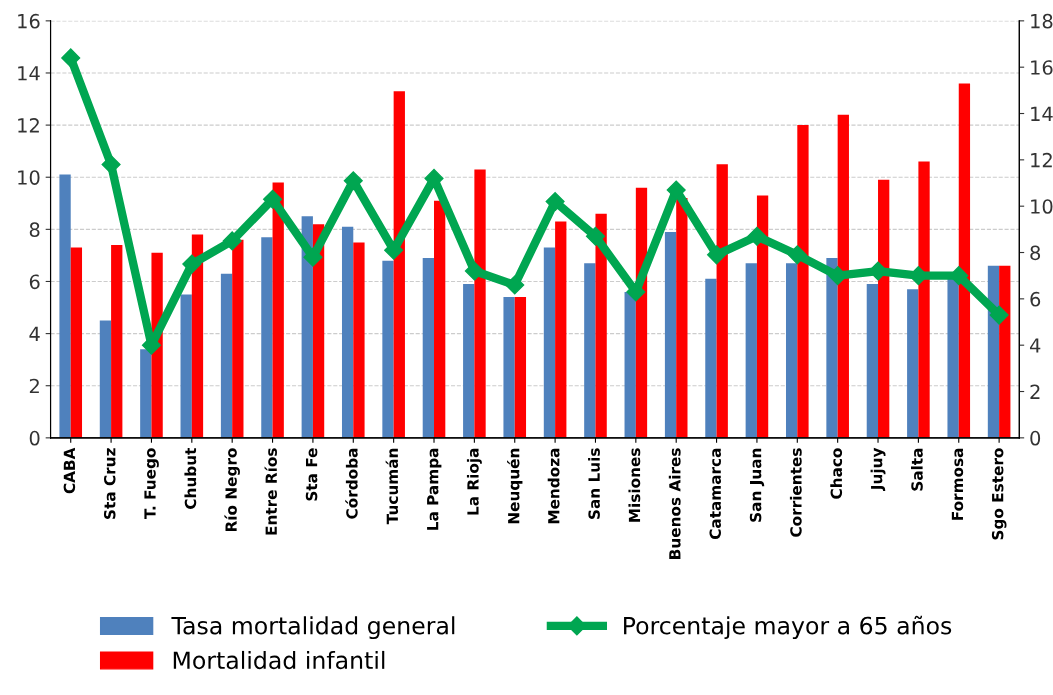  I want to click on y2-tick-label: 10, so click(1042, 206).